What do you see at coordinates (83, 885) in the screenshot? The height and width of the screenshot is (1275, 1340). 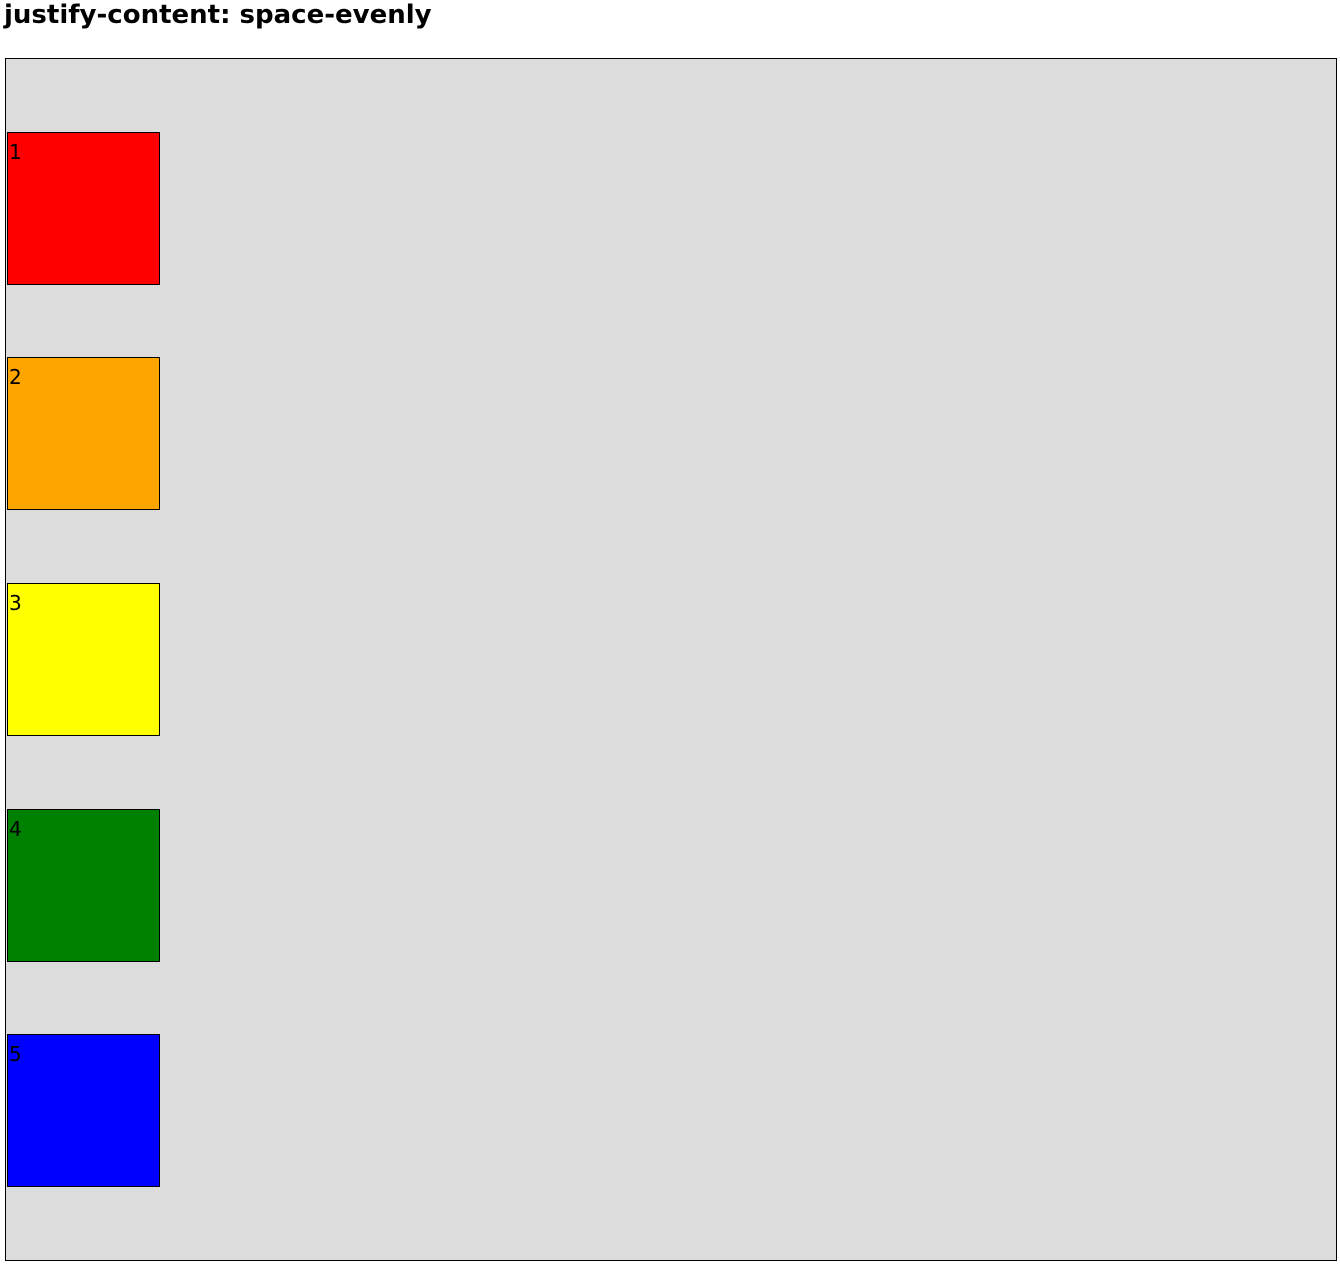 I see `flex-box-4: 4` at bounding box center [83, 885].